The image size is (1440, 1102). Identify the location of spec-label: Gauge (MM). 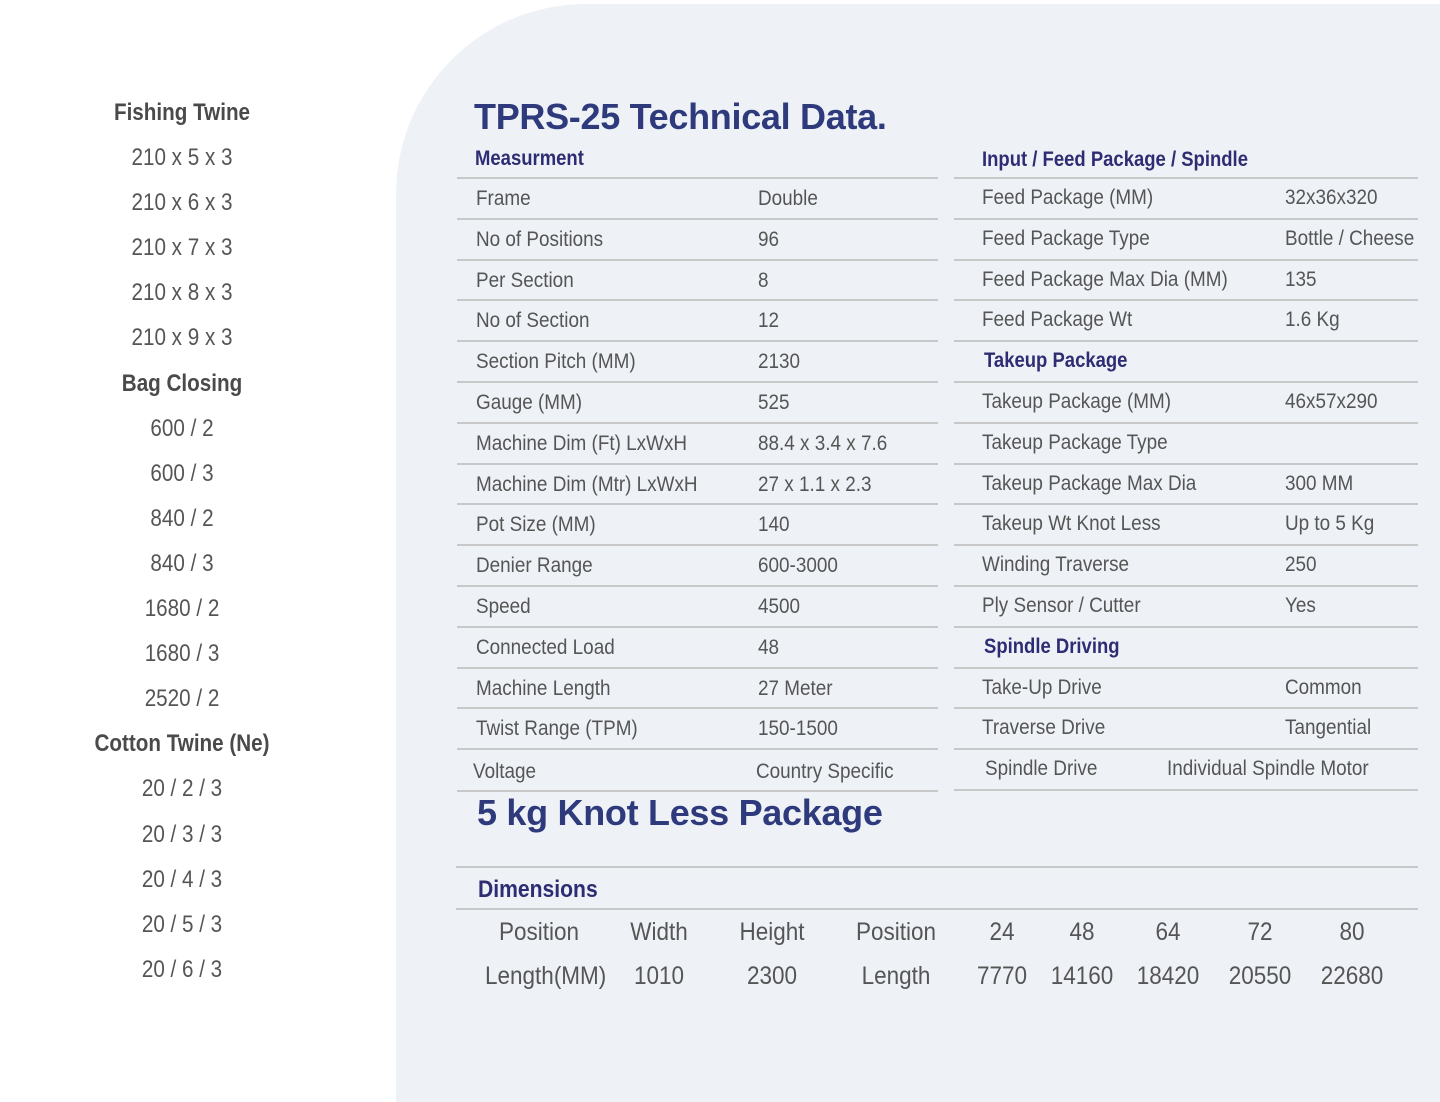
(529, 402).